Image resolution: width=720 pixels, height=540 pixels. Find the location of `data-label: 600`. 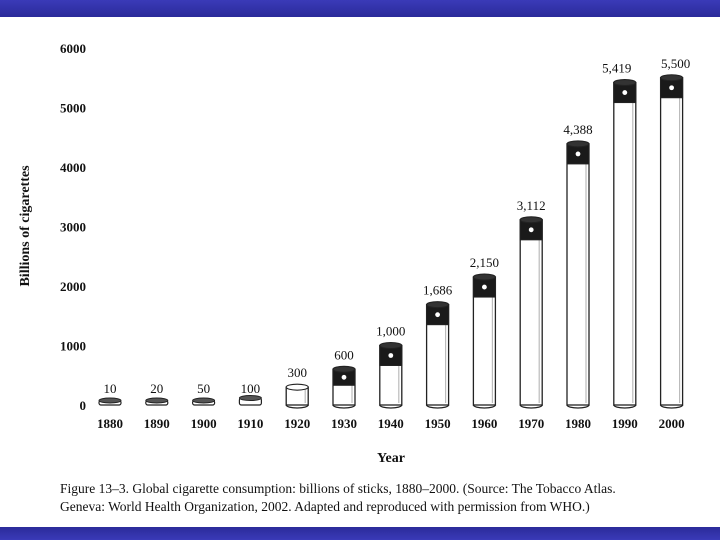

data-label: 600 is located at coordinates (344, 354).